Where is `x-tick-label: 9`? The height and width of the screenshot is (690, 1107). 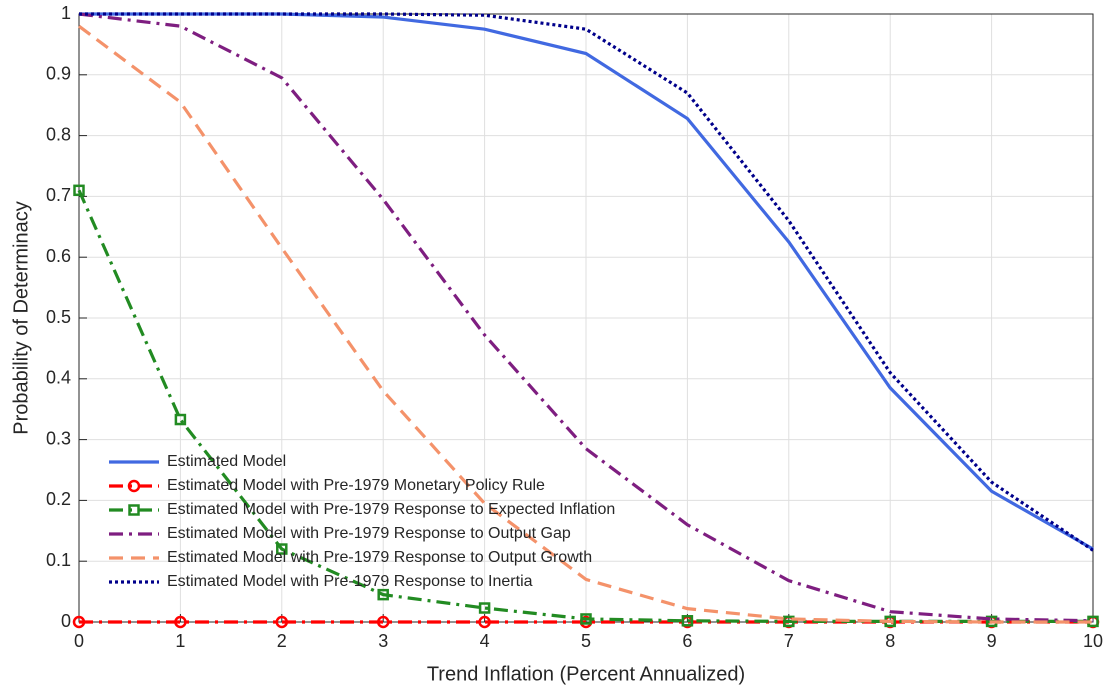
x-tick-label: 9 is located at coordinates (992, 641).